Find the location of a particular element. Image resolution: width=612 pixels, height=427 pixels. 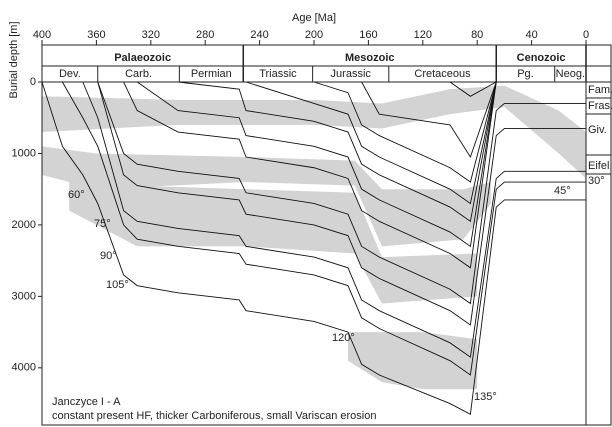

isotherm-label: 135° is located at coordinates (485, 397).